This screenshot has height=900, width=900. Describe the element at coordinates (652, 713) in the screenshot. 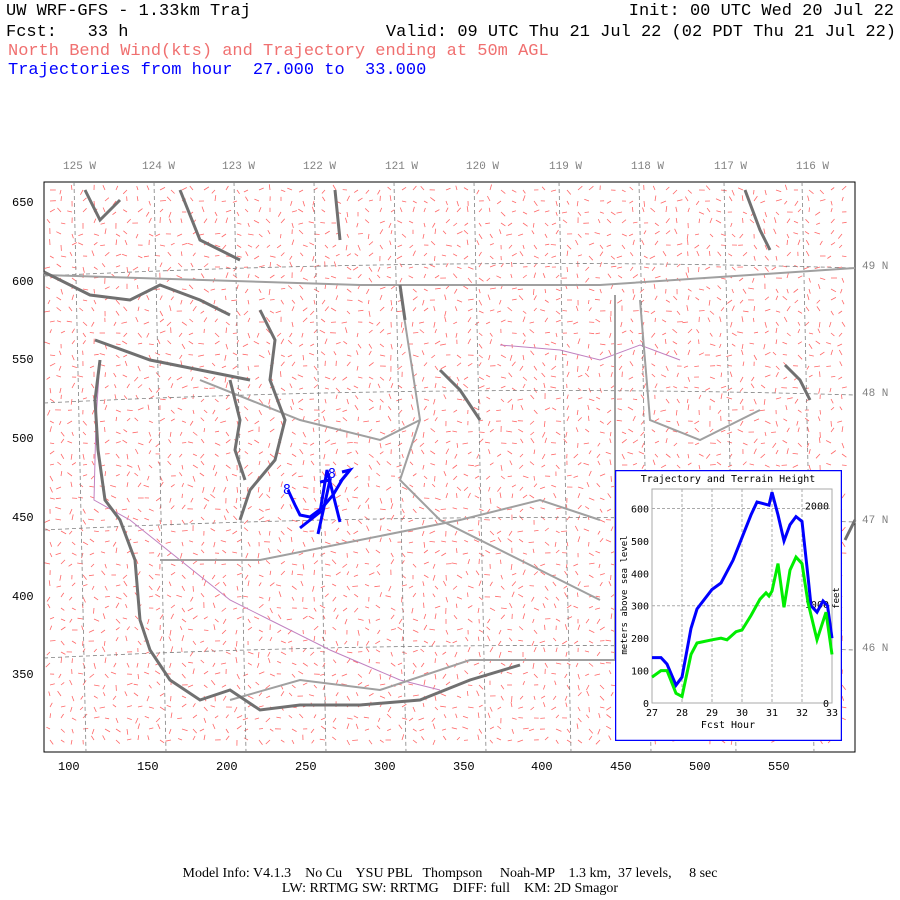

I see `x-tick-label: 27` at that location.